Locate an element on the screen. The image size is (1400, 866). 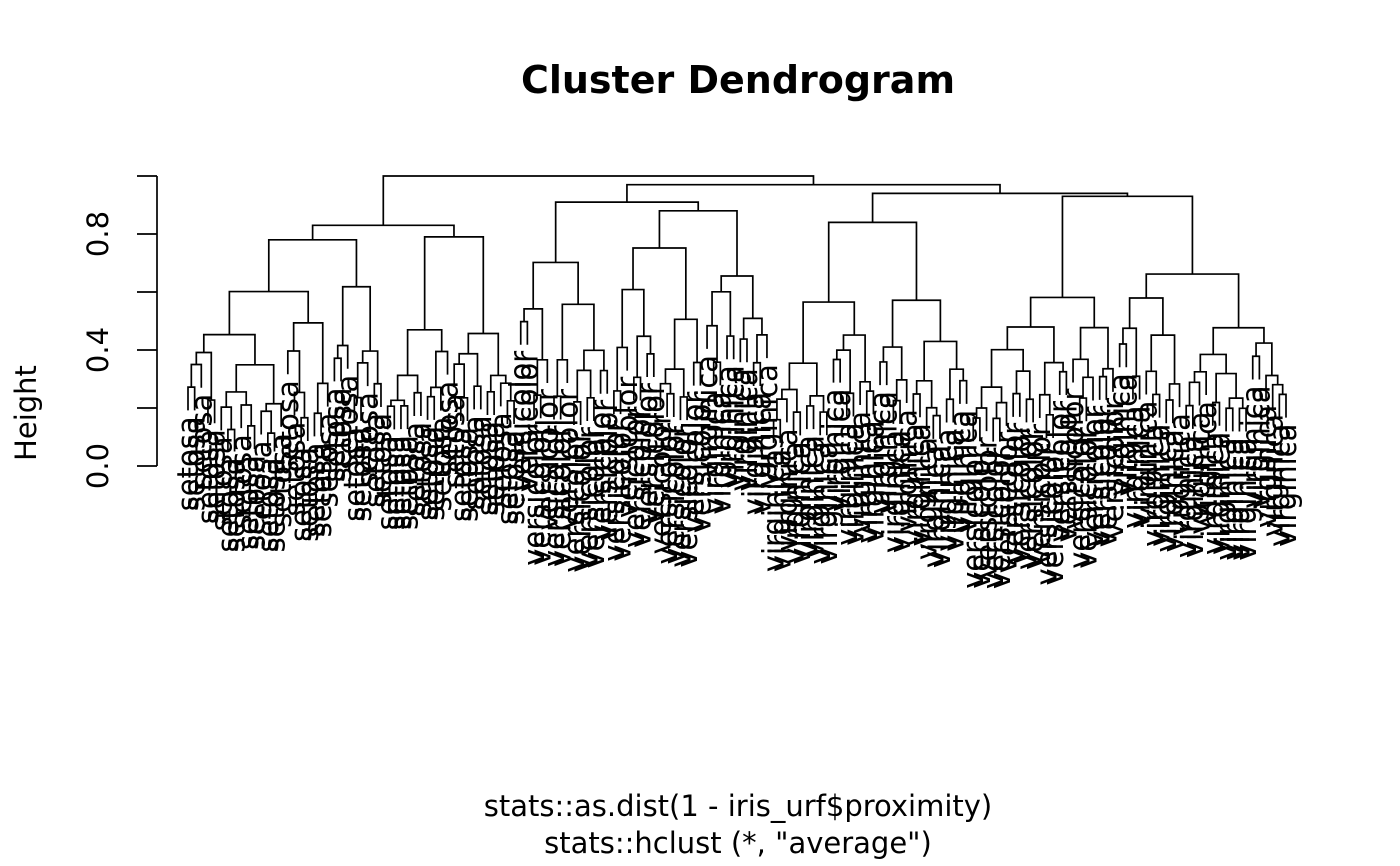
x-axis-label: stats::as.dist(1 - iris_urf$proximity) is located at coordinates (738, 806).